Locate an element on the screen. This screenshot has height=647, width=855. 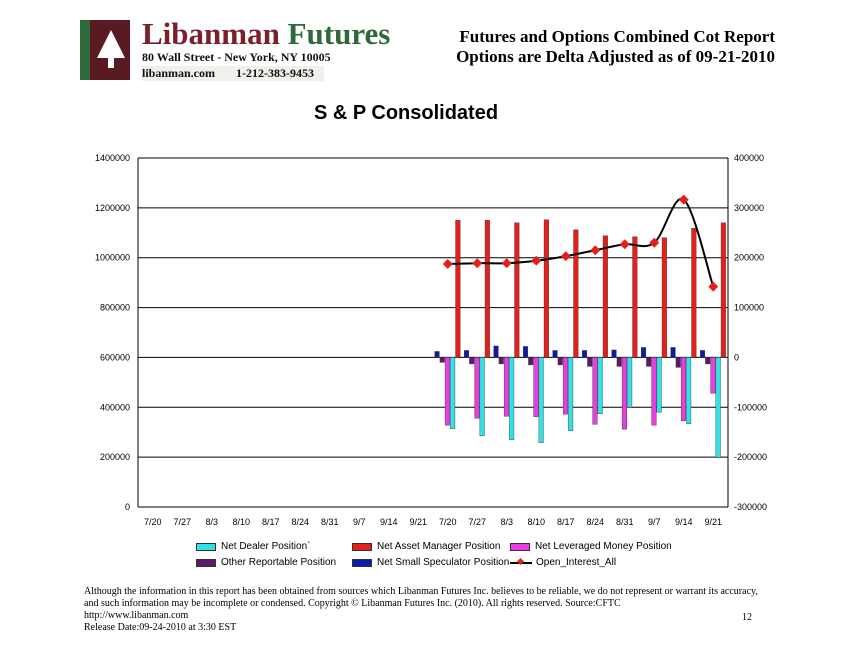
right-axis-tick-label: -100000 is located at coordinates (750, 407).